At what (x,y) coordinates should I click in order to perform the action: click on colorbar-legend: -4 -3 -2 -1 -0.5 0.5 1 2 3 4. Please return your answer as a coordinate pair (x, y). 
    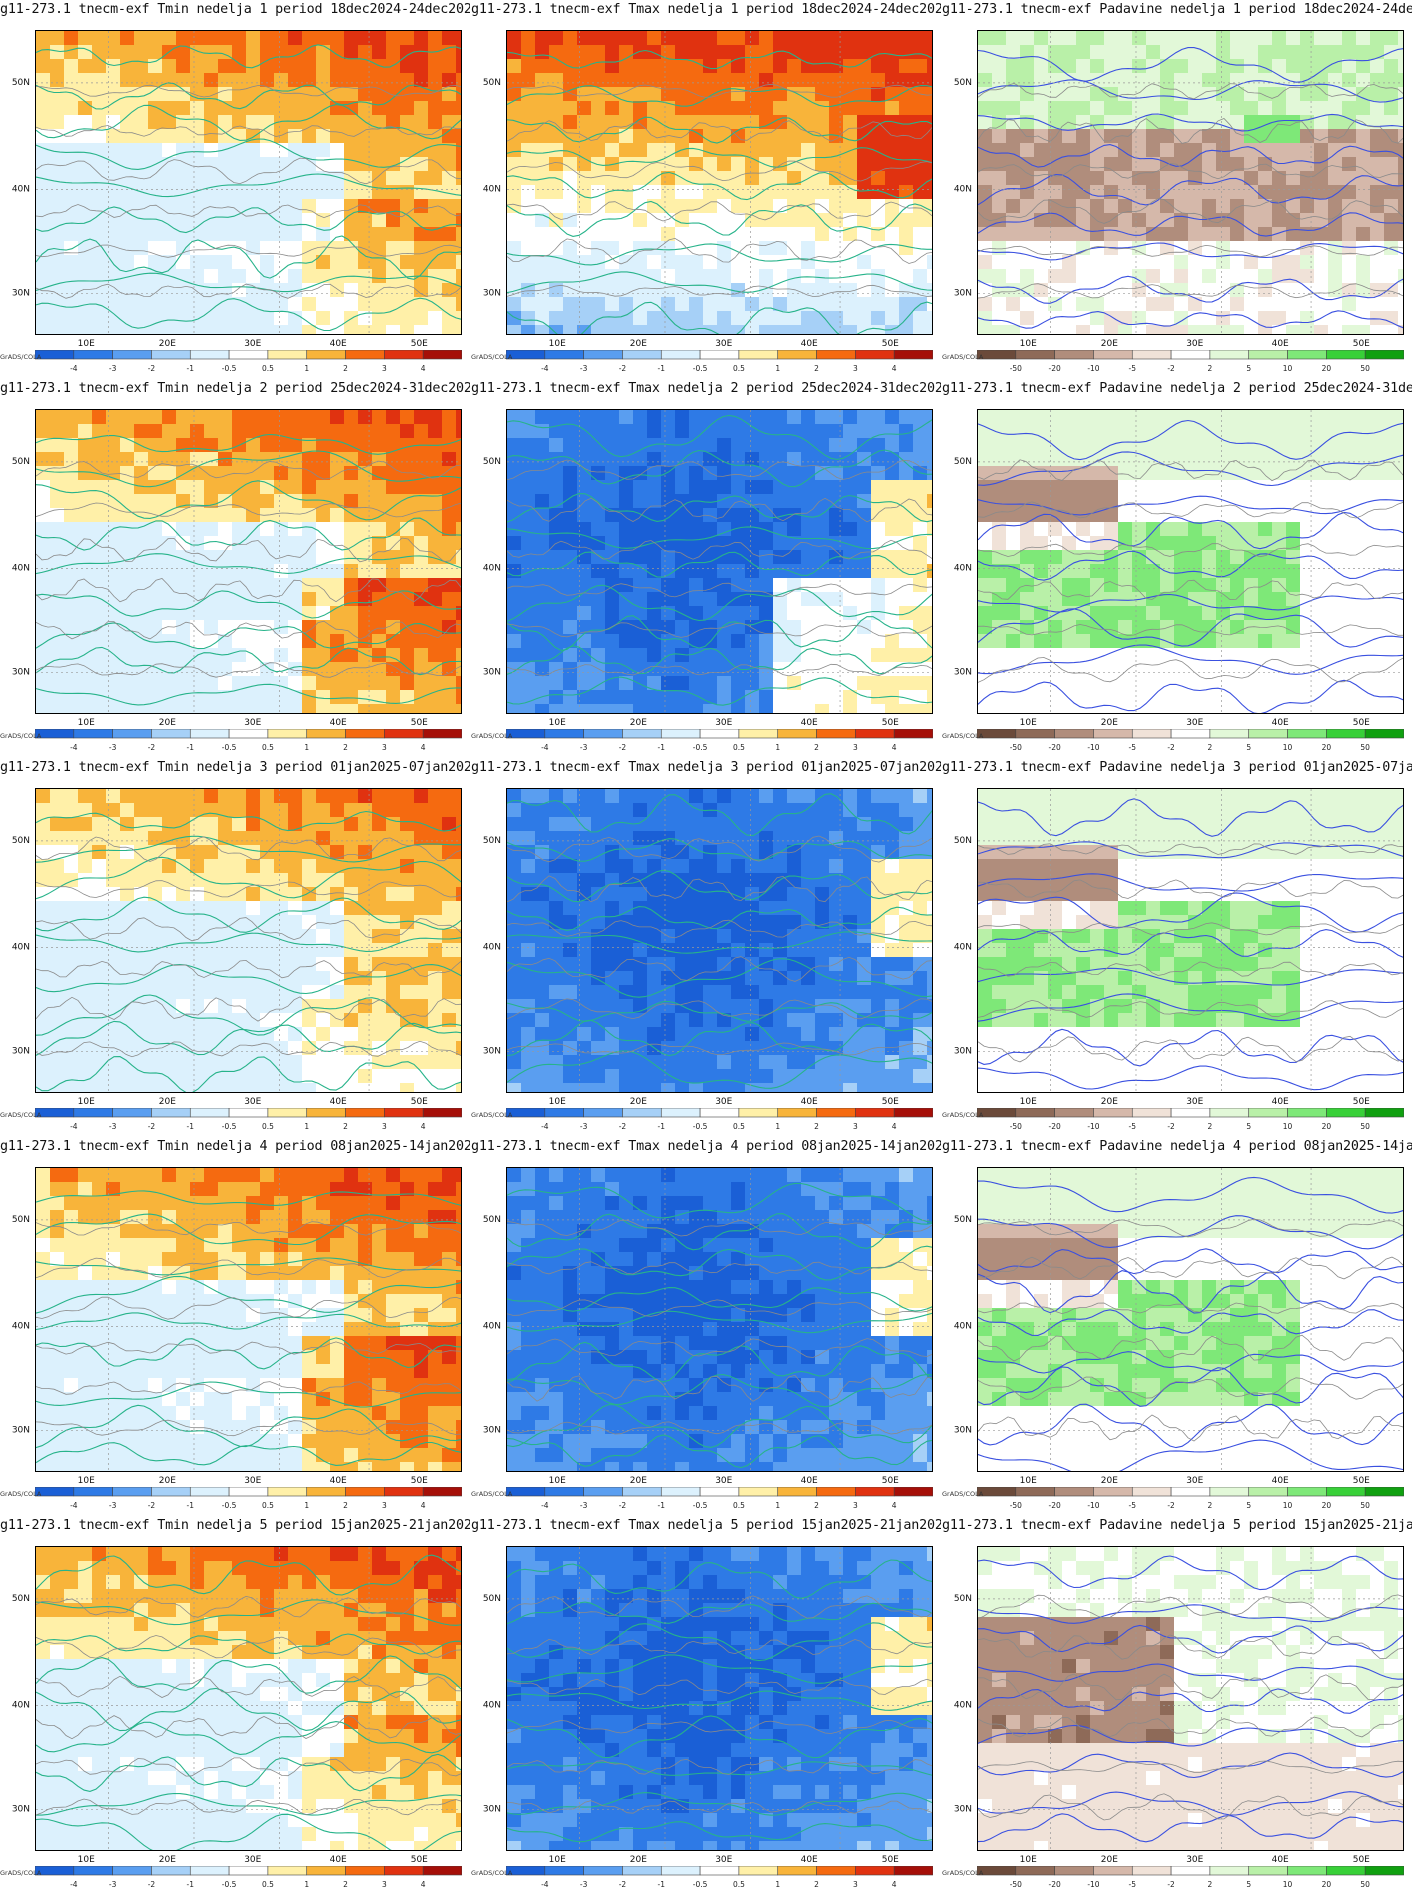
    Looking at the image, I should click on (248, 742).